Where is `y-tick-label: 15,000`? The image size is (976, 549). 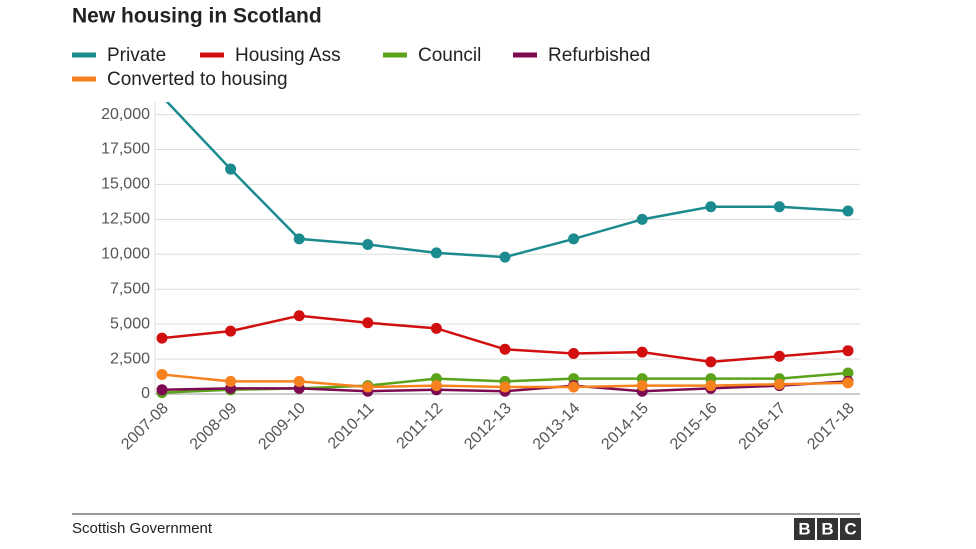
y-tick-label: 15,000 is located at coordinates (125, 184).